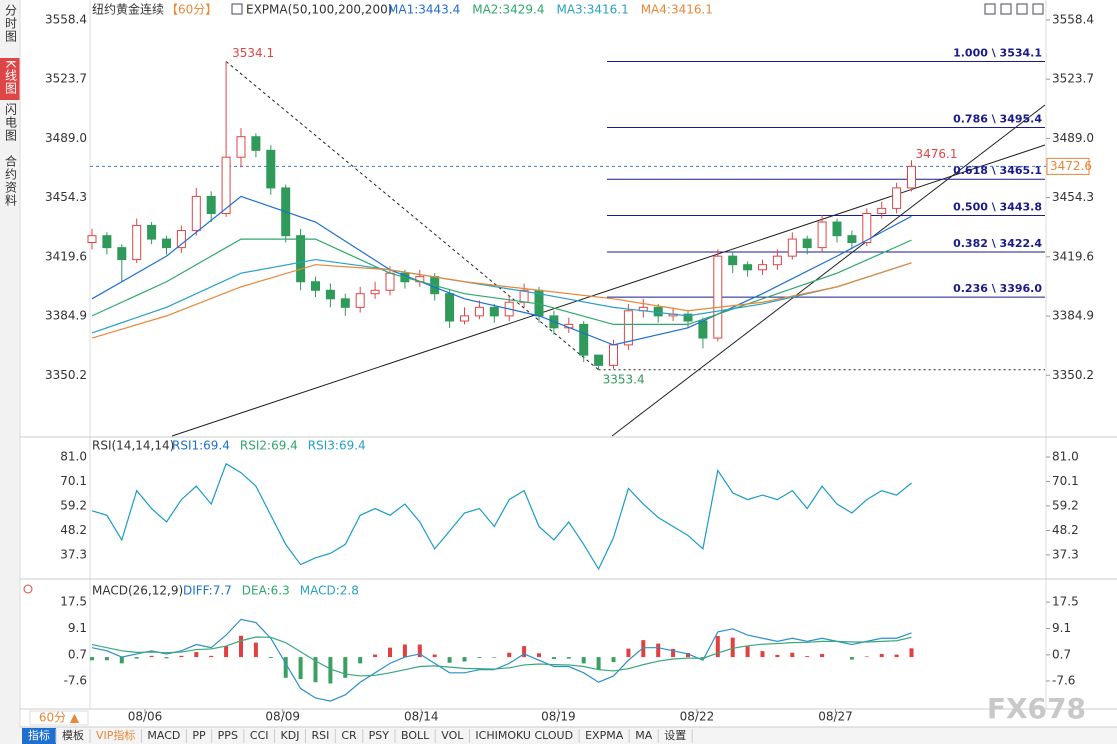 This screenshot has width=1117, height=744. I want to click on period-box, so click(59, 718).